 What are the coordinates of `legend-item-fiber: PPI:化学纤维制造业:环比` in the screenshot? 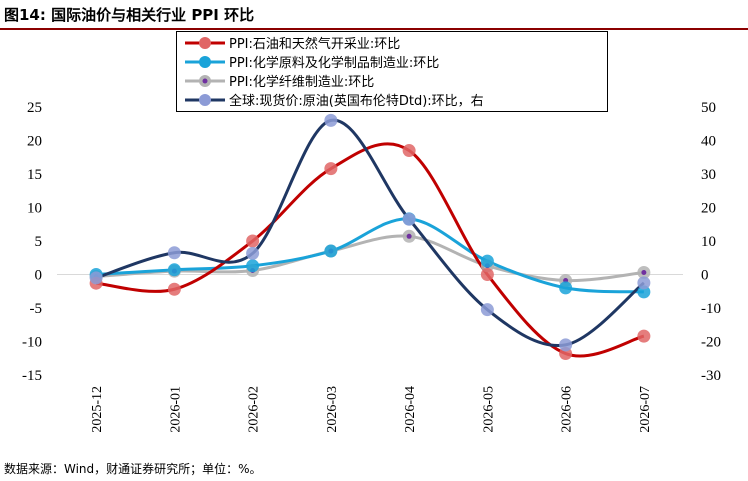 It's located at (392, 80).